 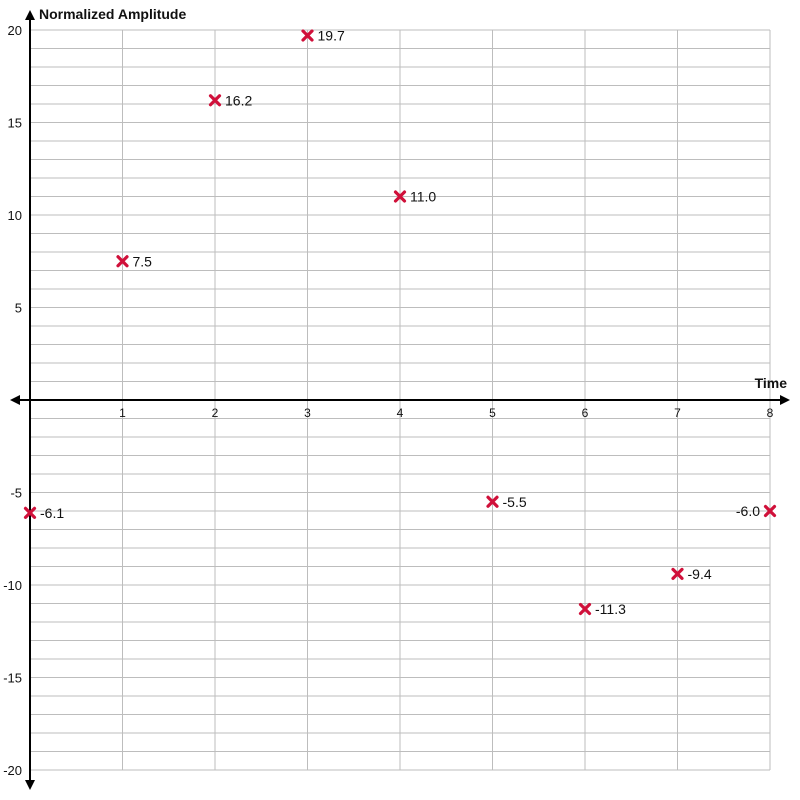 I want to click on y-tick-label: 15, so click(x=15, y=123).